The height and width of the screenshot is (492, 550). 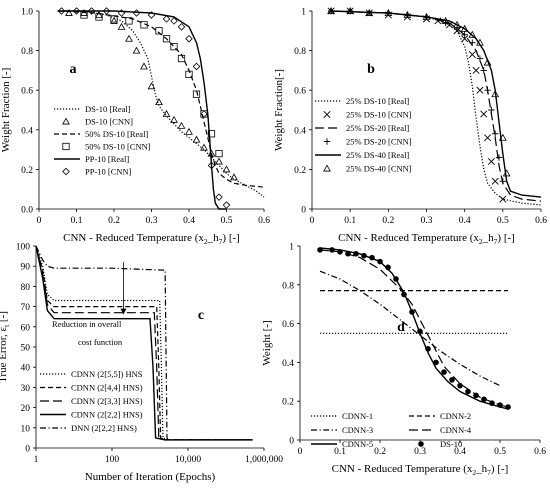 I want to click on legend-label: CDNN (2[2,2] HNS), so click(x=107, y=415).